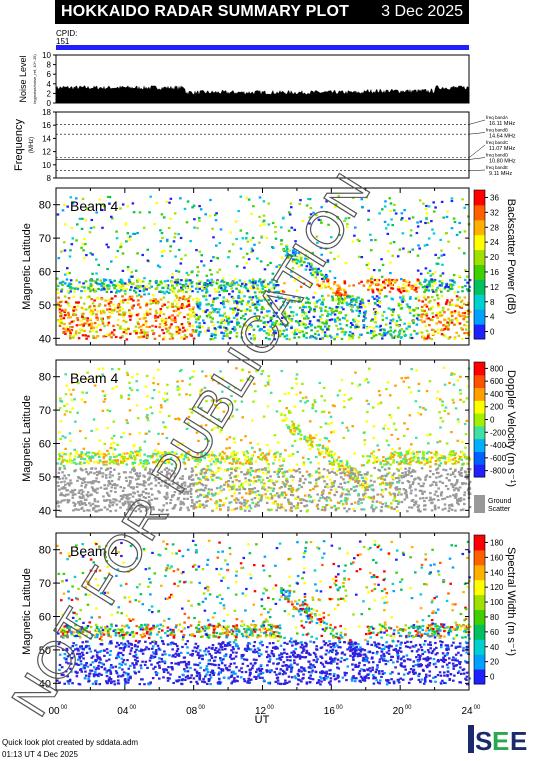  I want to click on colorbar-frame, so click(479, 264).